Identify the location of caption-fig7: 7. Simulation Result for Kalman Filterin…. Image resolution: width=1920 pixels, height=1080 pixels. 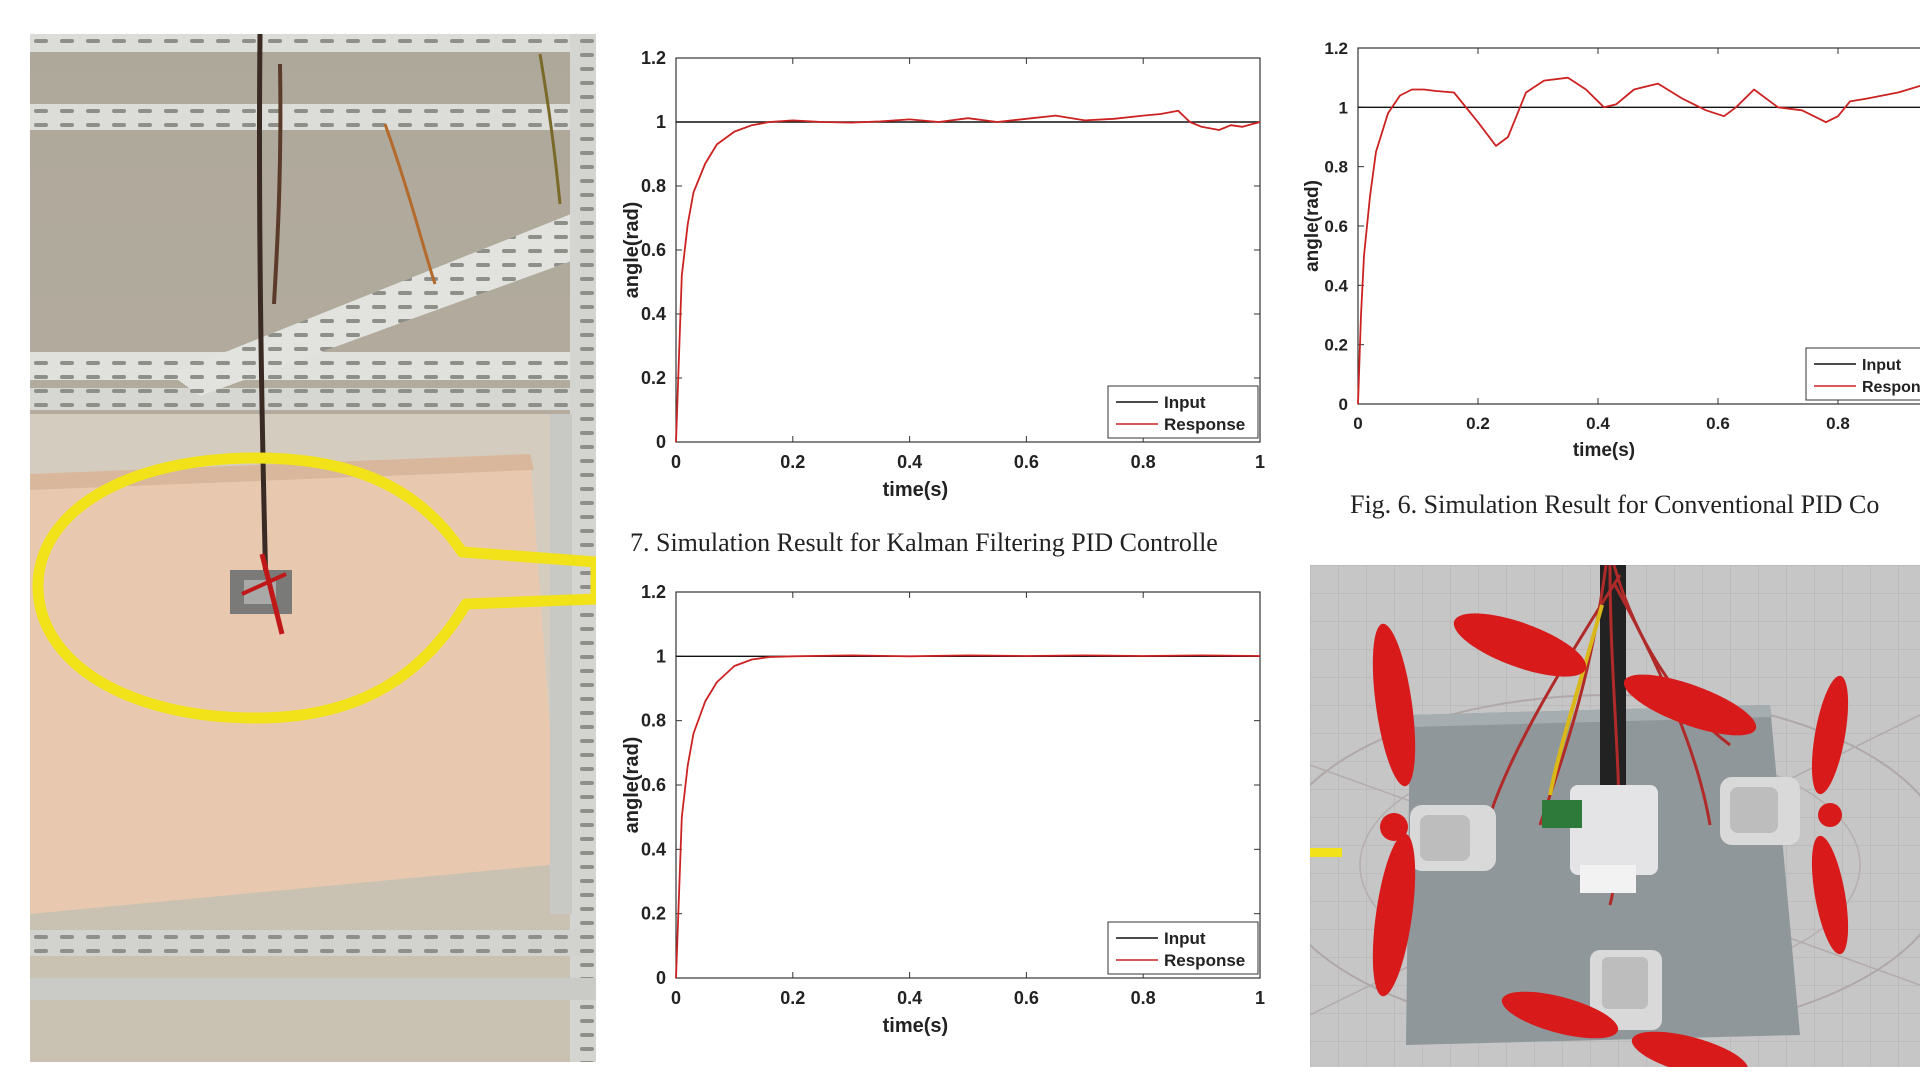
(924, 542).